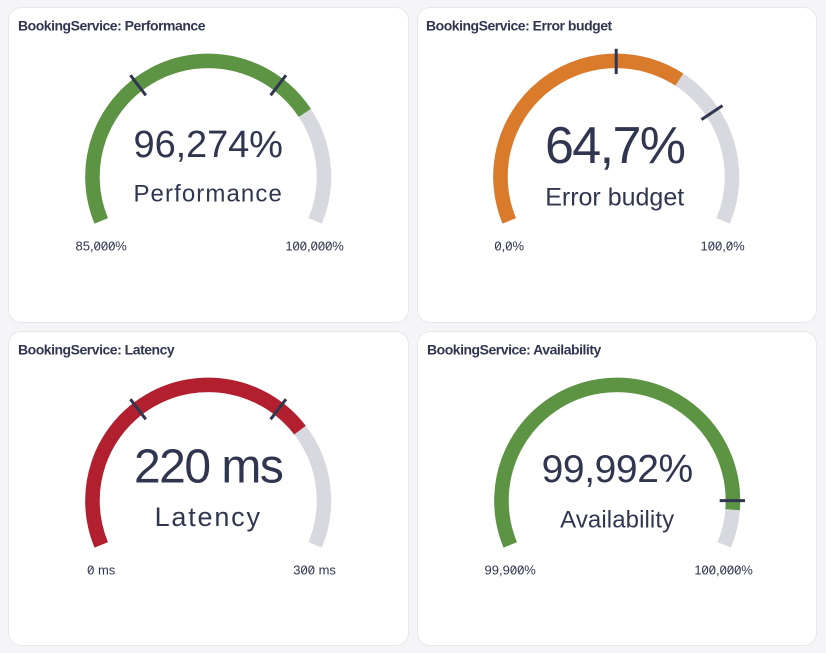  What do you see at coordinates (615, 146) in the screenshot?
I see `svg-text: 64,7%` at bounding box center [615, 146].